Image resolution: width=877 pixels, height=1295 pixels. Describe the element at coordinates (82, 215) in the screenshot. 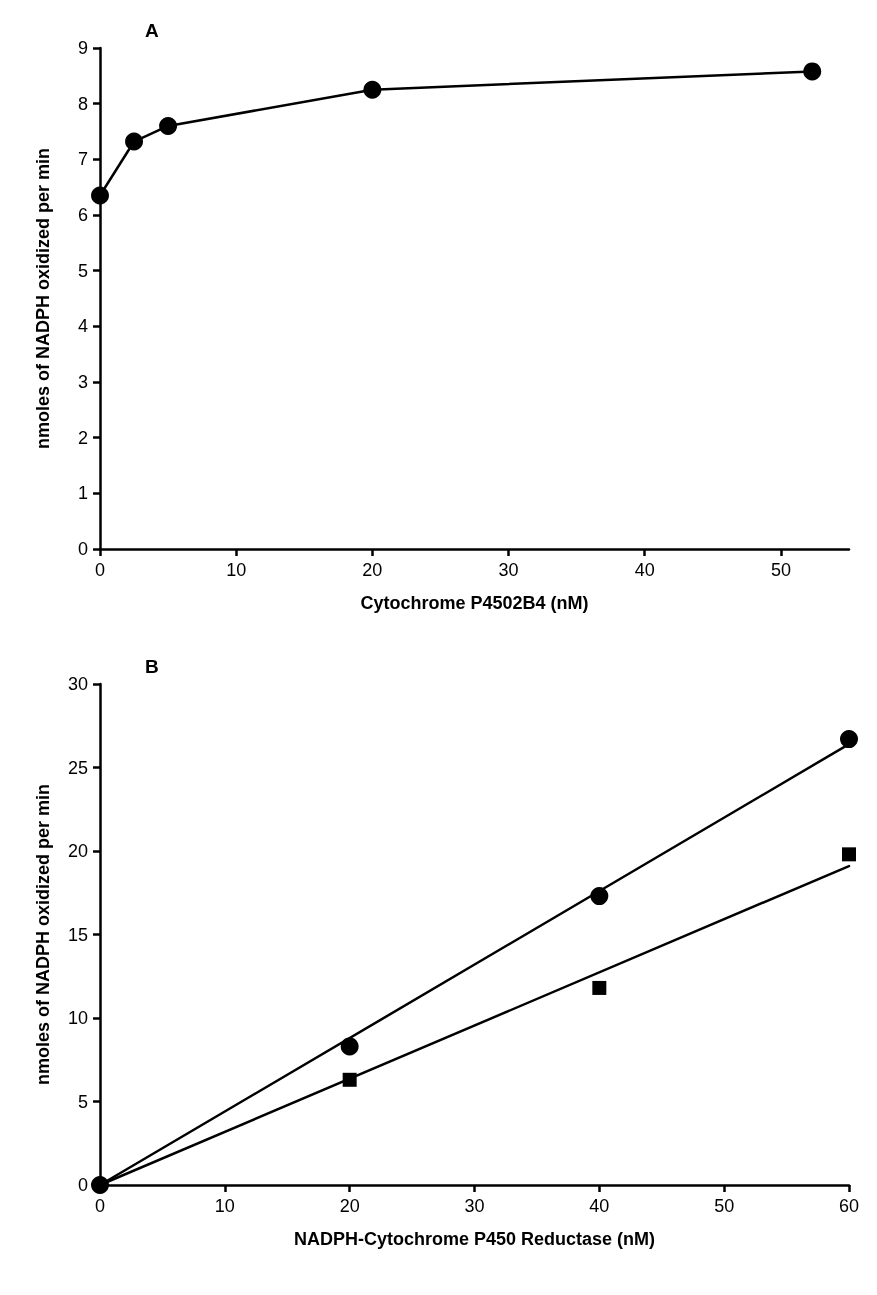

I see `y-tick-label: 6` at that location.